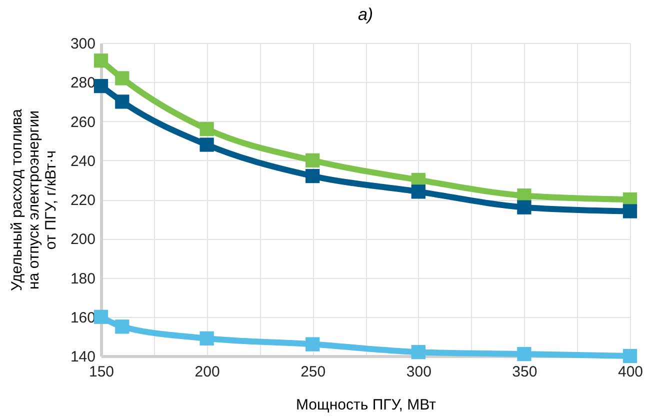 The height and width of the screenshot is (420, 651). I want to click on x-tick-label: 350, so click(525, 372).